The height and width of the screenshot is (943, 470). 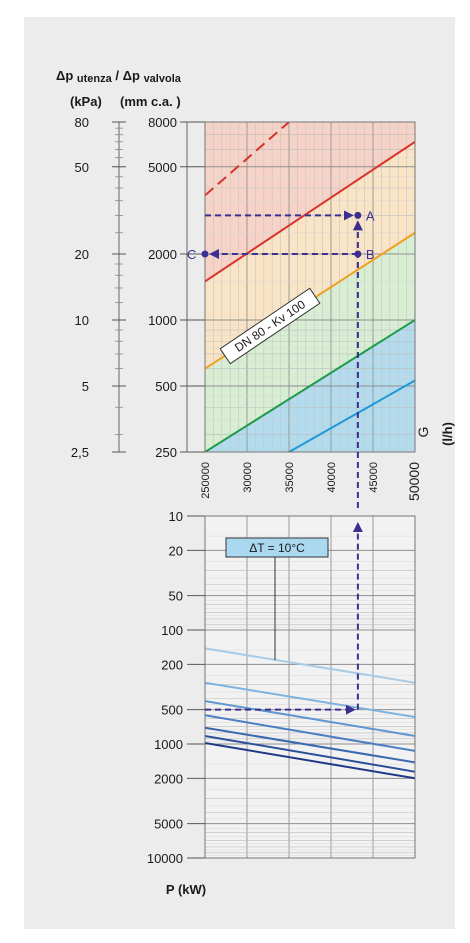 What do you see at coordinates (172, 630) in the screenshot?
I see `p-tick-label: 100` at bounding box center [172, 630].